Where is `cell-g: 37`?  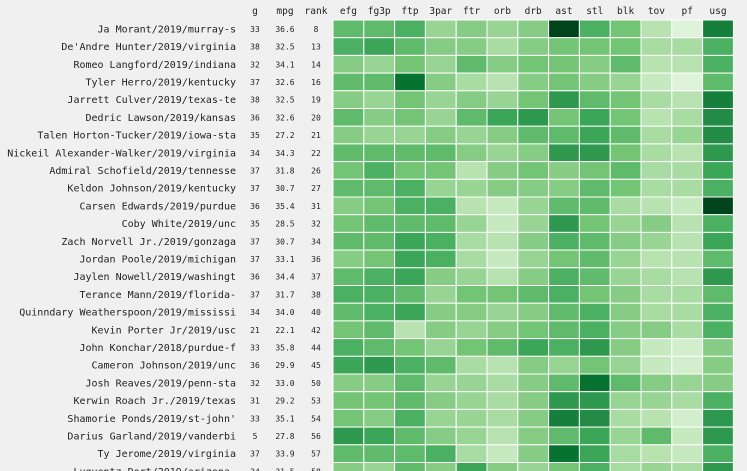 cell-g: 37 is located at coordinates (255, 454).